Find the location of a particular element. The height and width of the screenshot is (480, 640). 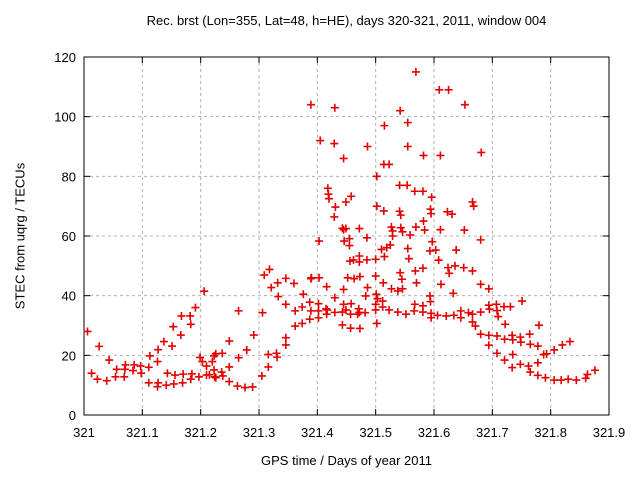

y-tick-label: 120 is located at coordinates (65, 57).